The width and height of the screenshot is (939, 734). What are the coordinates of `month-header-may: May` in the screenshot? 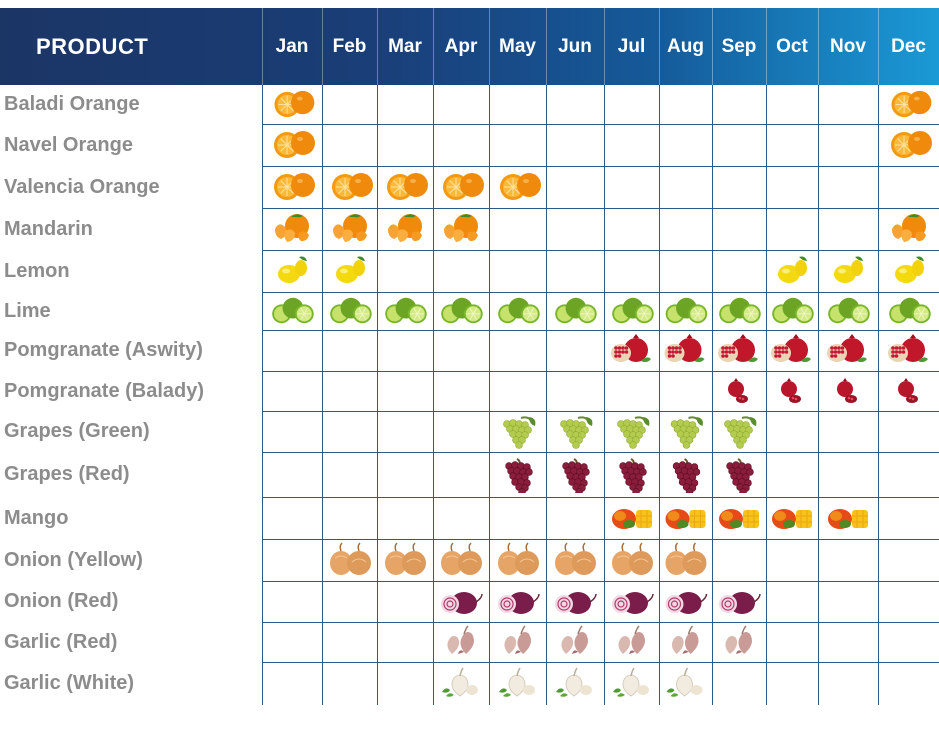 It's located at (517, 46).